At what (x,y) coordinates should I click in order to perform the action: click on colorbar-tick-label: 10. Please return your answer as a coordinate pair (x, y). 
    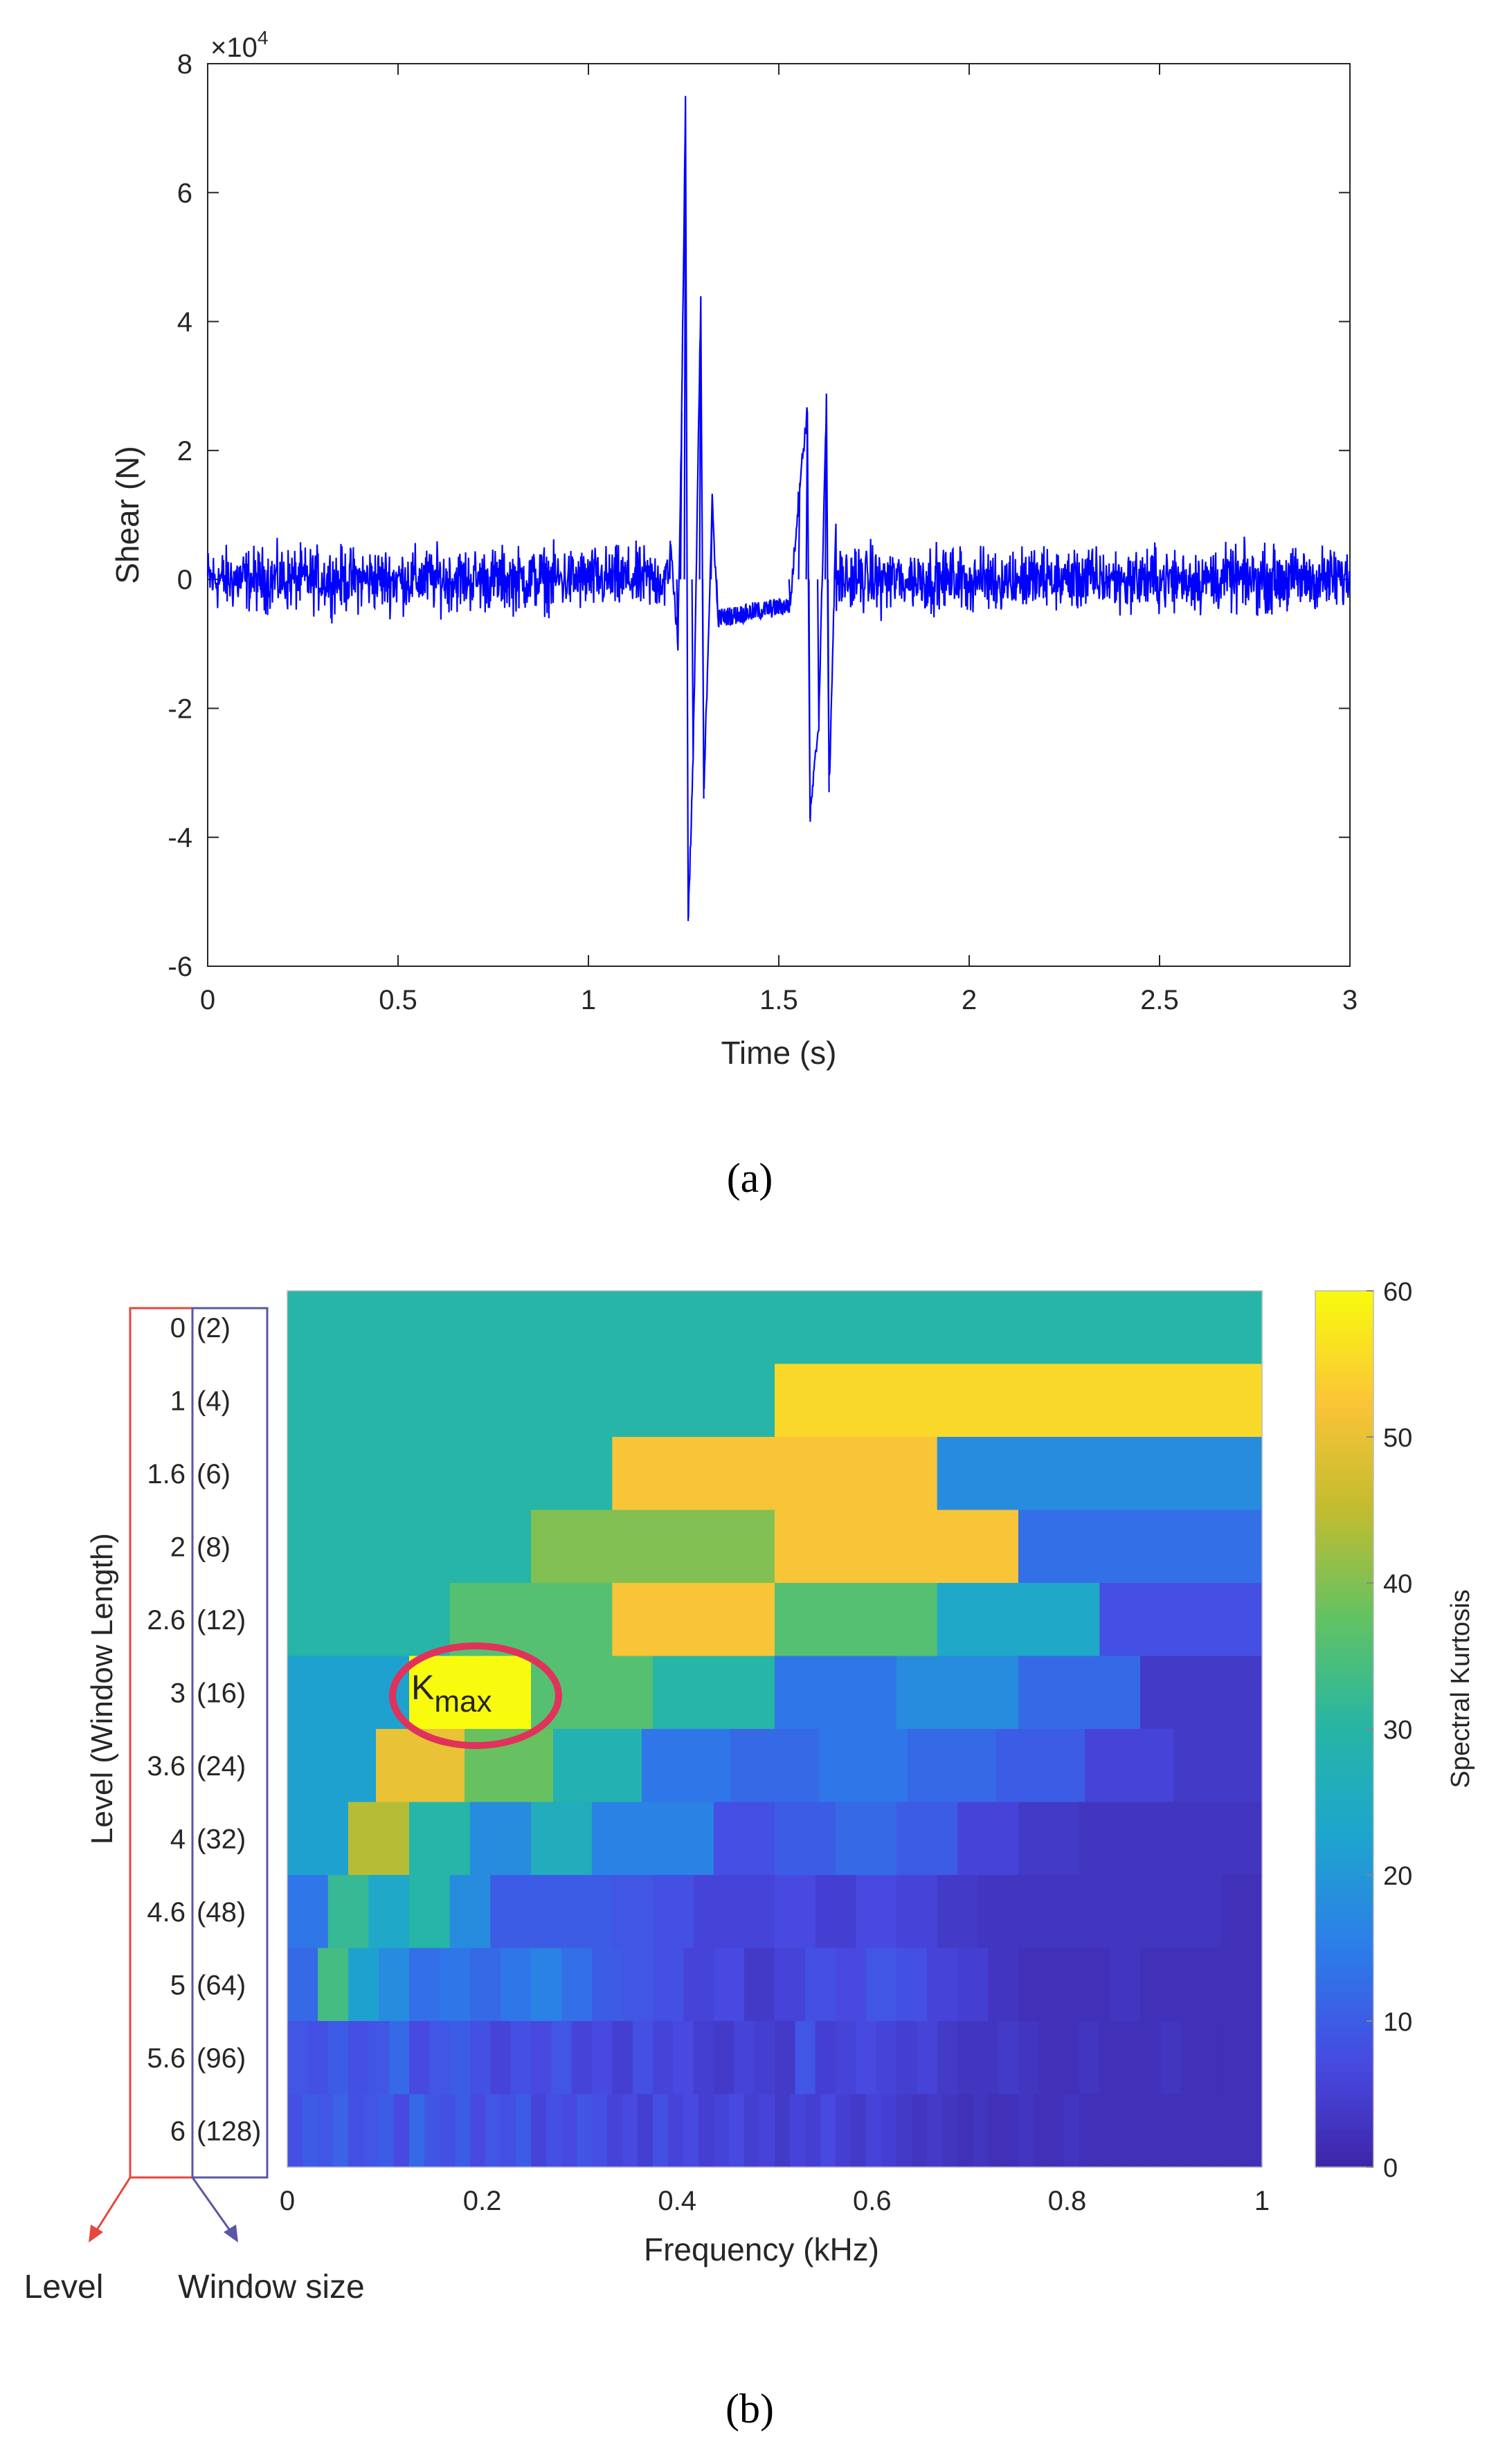
    Looking at the image, I should click on (1397, 2022).